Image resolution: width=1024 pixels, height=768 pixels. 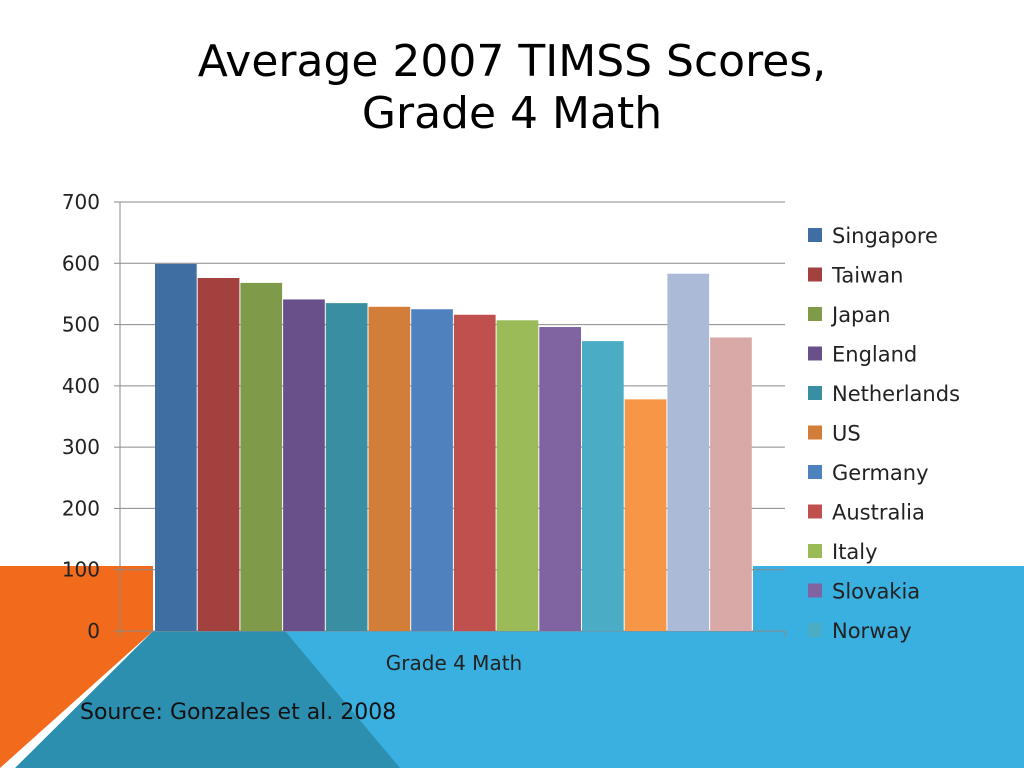 What do you see at coordinates (867, 276) in the screenshot?
I see `legend-label: Taiwan` at bounding box center [867, 276].